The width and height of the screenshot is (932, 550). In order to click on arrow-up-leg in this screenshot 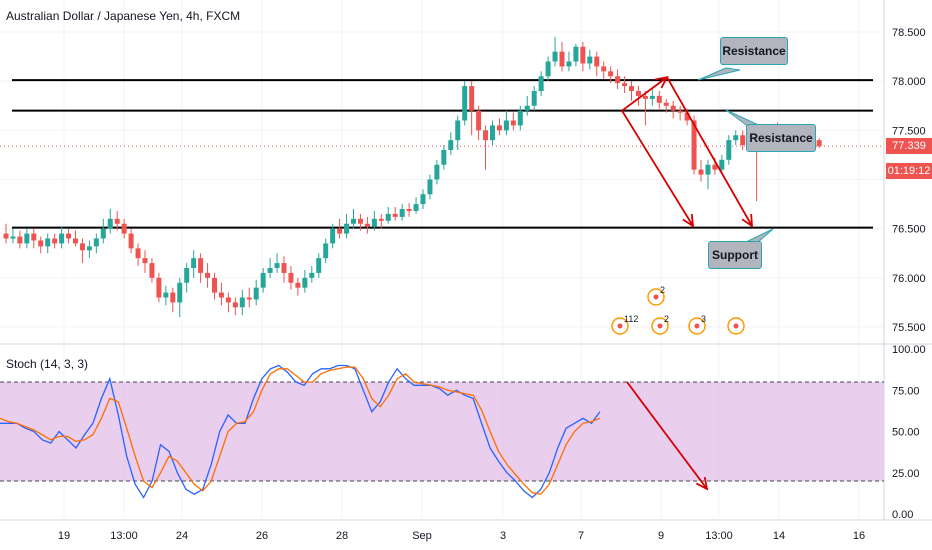, I will do `click(644, 94)`.